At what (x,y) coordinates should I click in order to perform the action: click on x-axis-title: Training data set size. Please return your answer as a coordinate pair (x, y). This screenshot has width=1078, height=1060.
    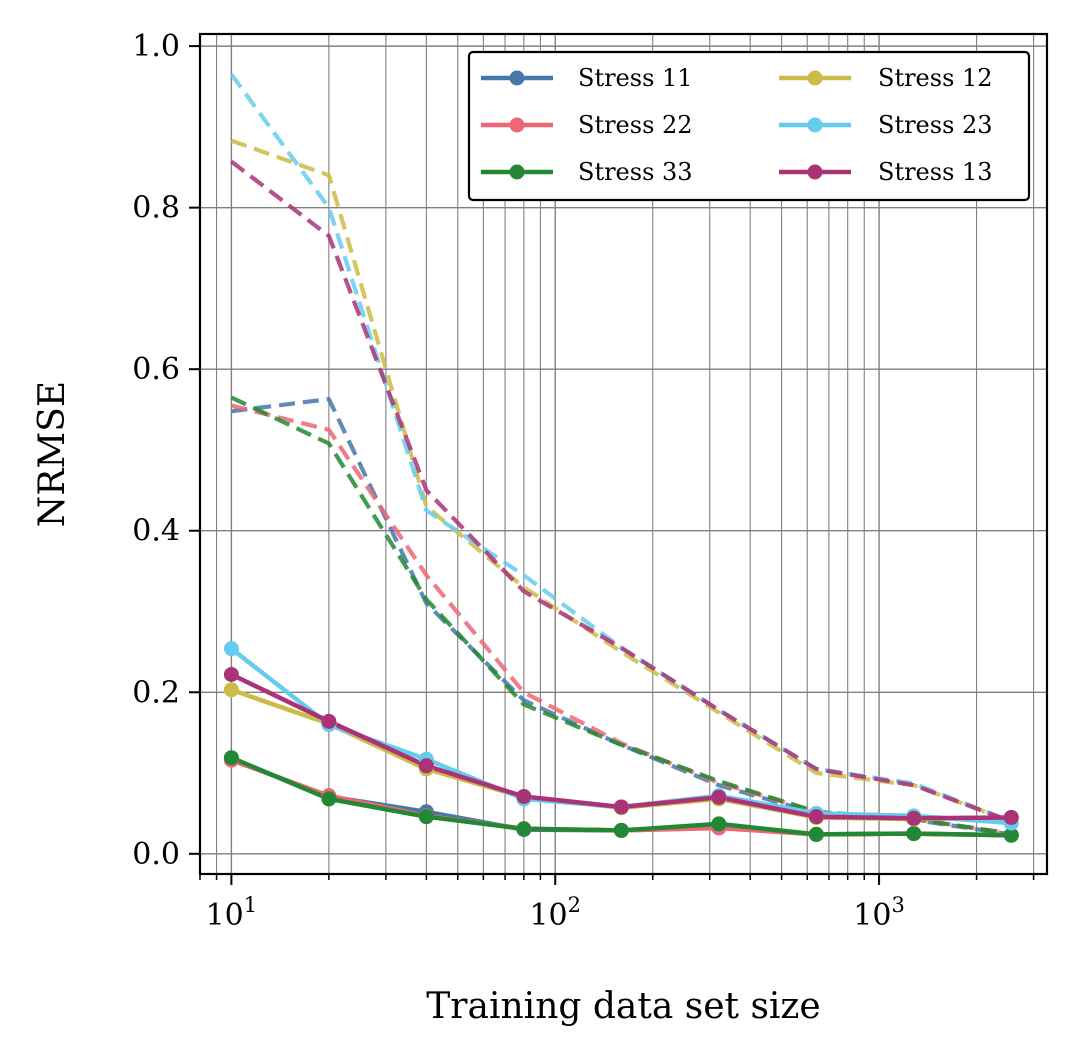
    Looking at the image, I should click on (623, 1006).